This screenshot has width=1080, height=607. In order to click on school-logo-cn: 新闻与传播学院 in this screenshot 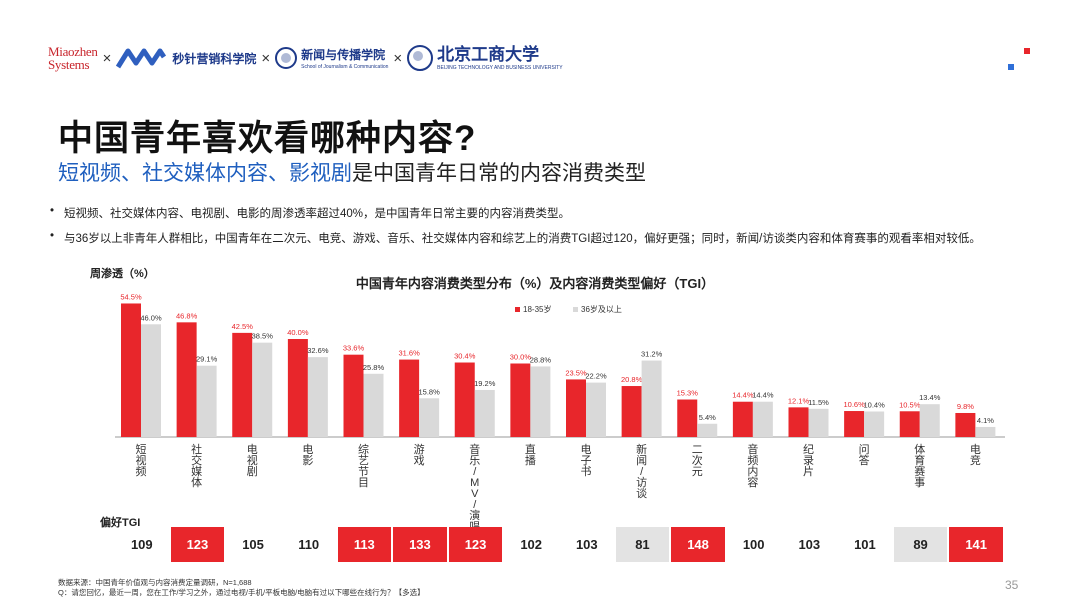, I will do `click(343, 55)`.